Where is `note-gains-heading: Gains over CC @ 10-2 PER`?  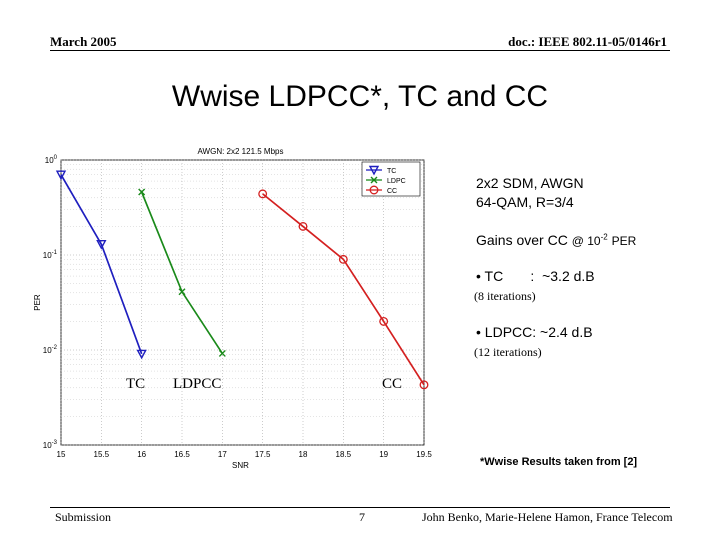
note-gains-heading: Gains over CC @ 10-2 PER is located at coordinates (556, 240).